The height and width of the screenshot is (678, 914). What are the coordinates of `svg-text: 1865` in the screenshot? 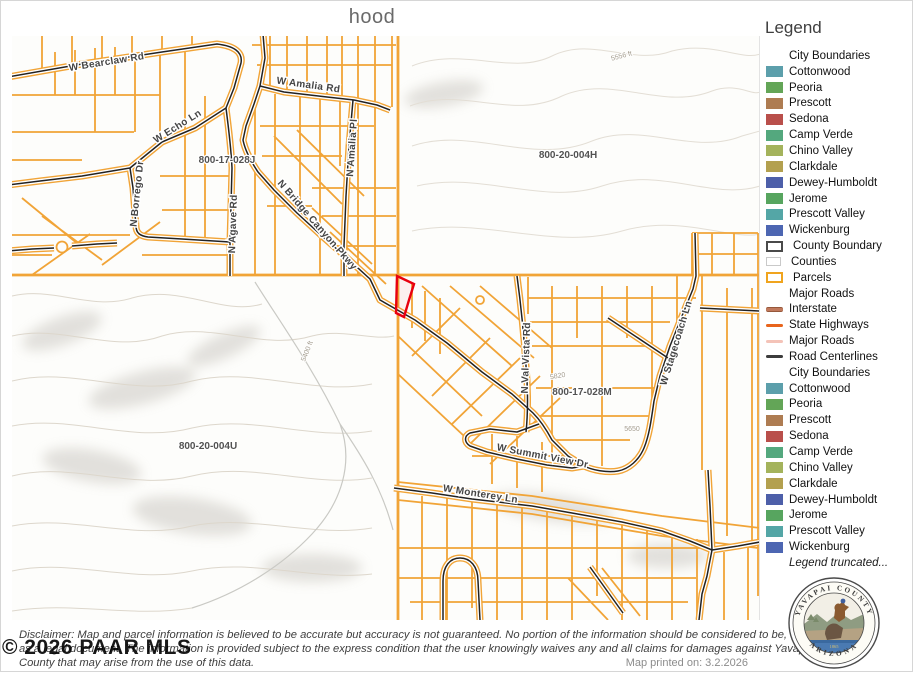 It's located at (835, 646).